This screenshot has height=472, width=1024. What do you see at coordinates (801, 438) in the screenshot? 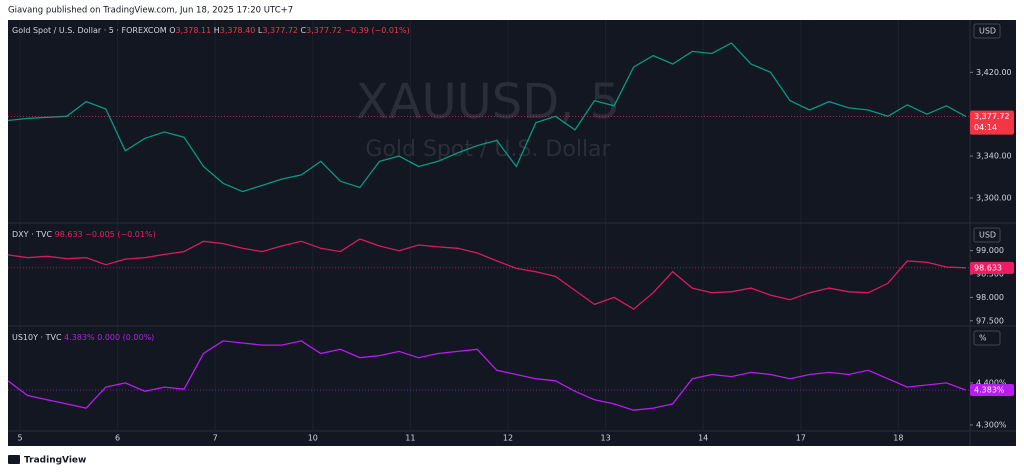
I see `x-tick-label: 17` at bounding box center [801, 438].